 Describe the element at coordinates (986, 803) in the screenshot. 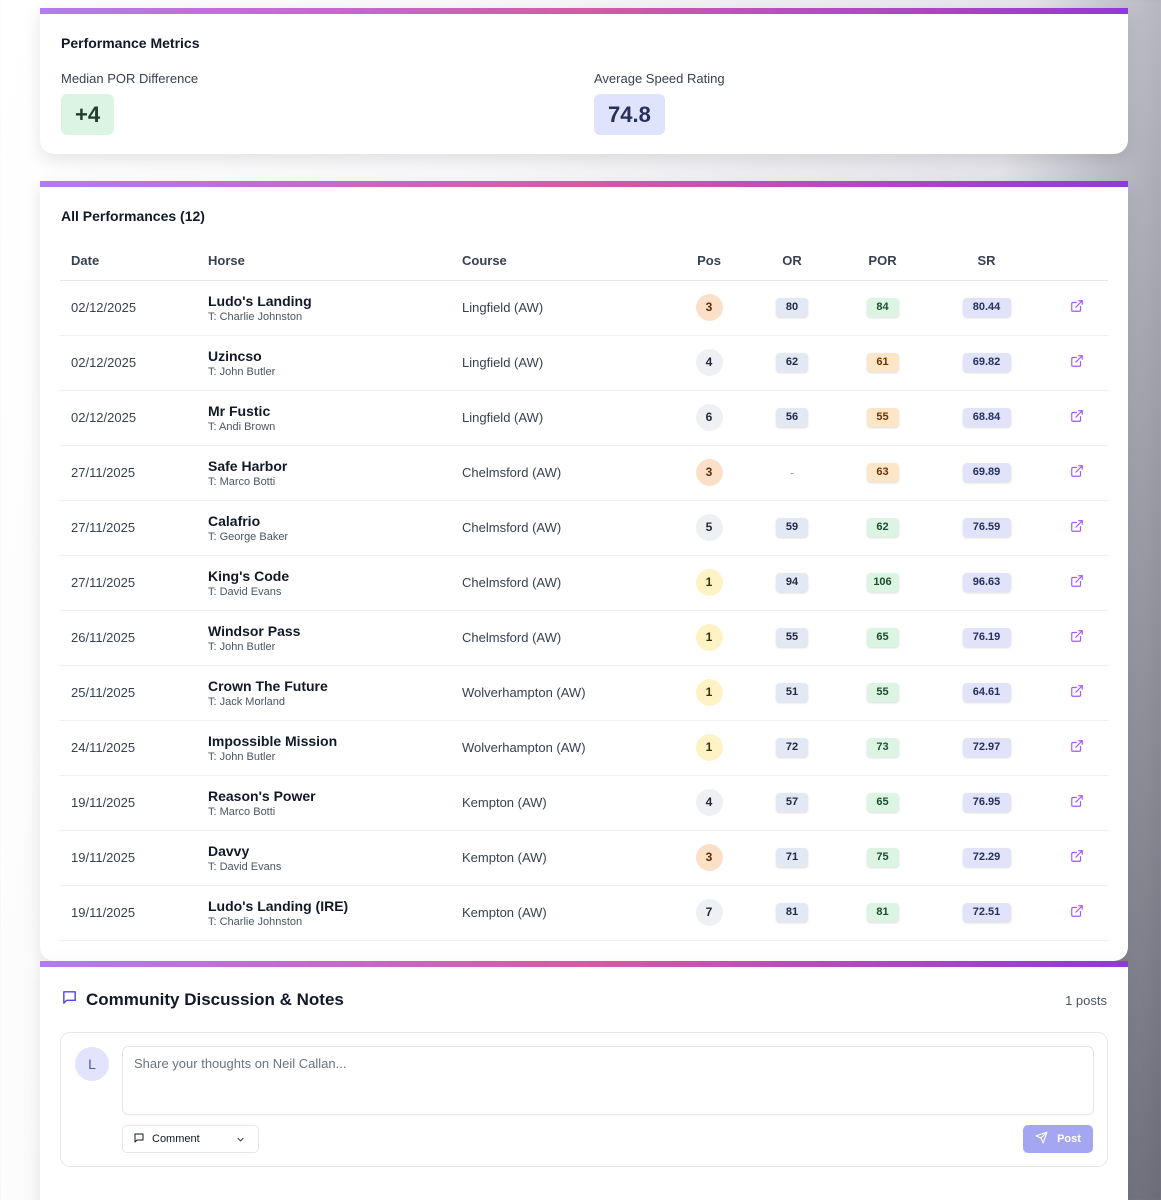

I see `sr-cell: 76.95` at that location.